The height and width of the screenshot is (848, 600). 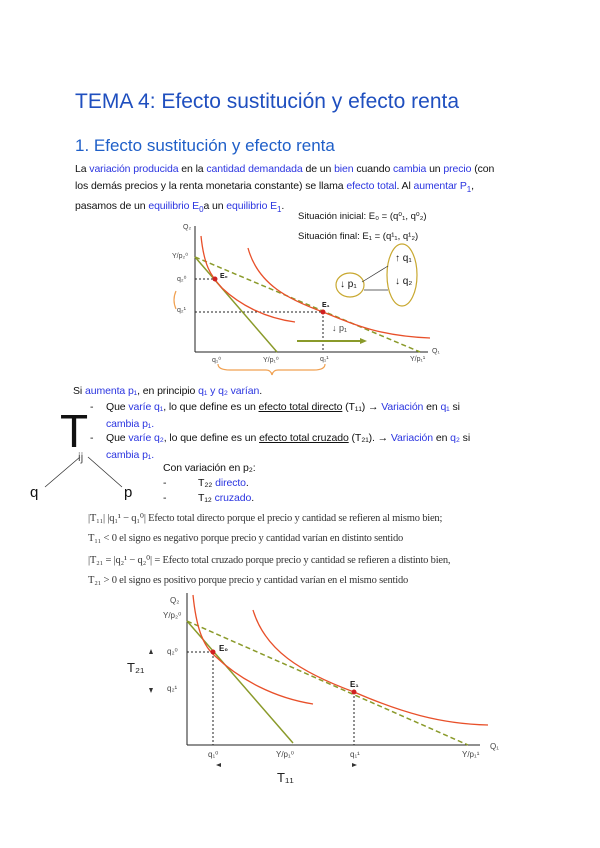 What do you see at coordinates (271, 369) in the screenshot?
I see `brace-bottom` at bounding box center [271, 369].